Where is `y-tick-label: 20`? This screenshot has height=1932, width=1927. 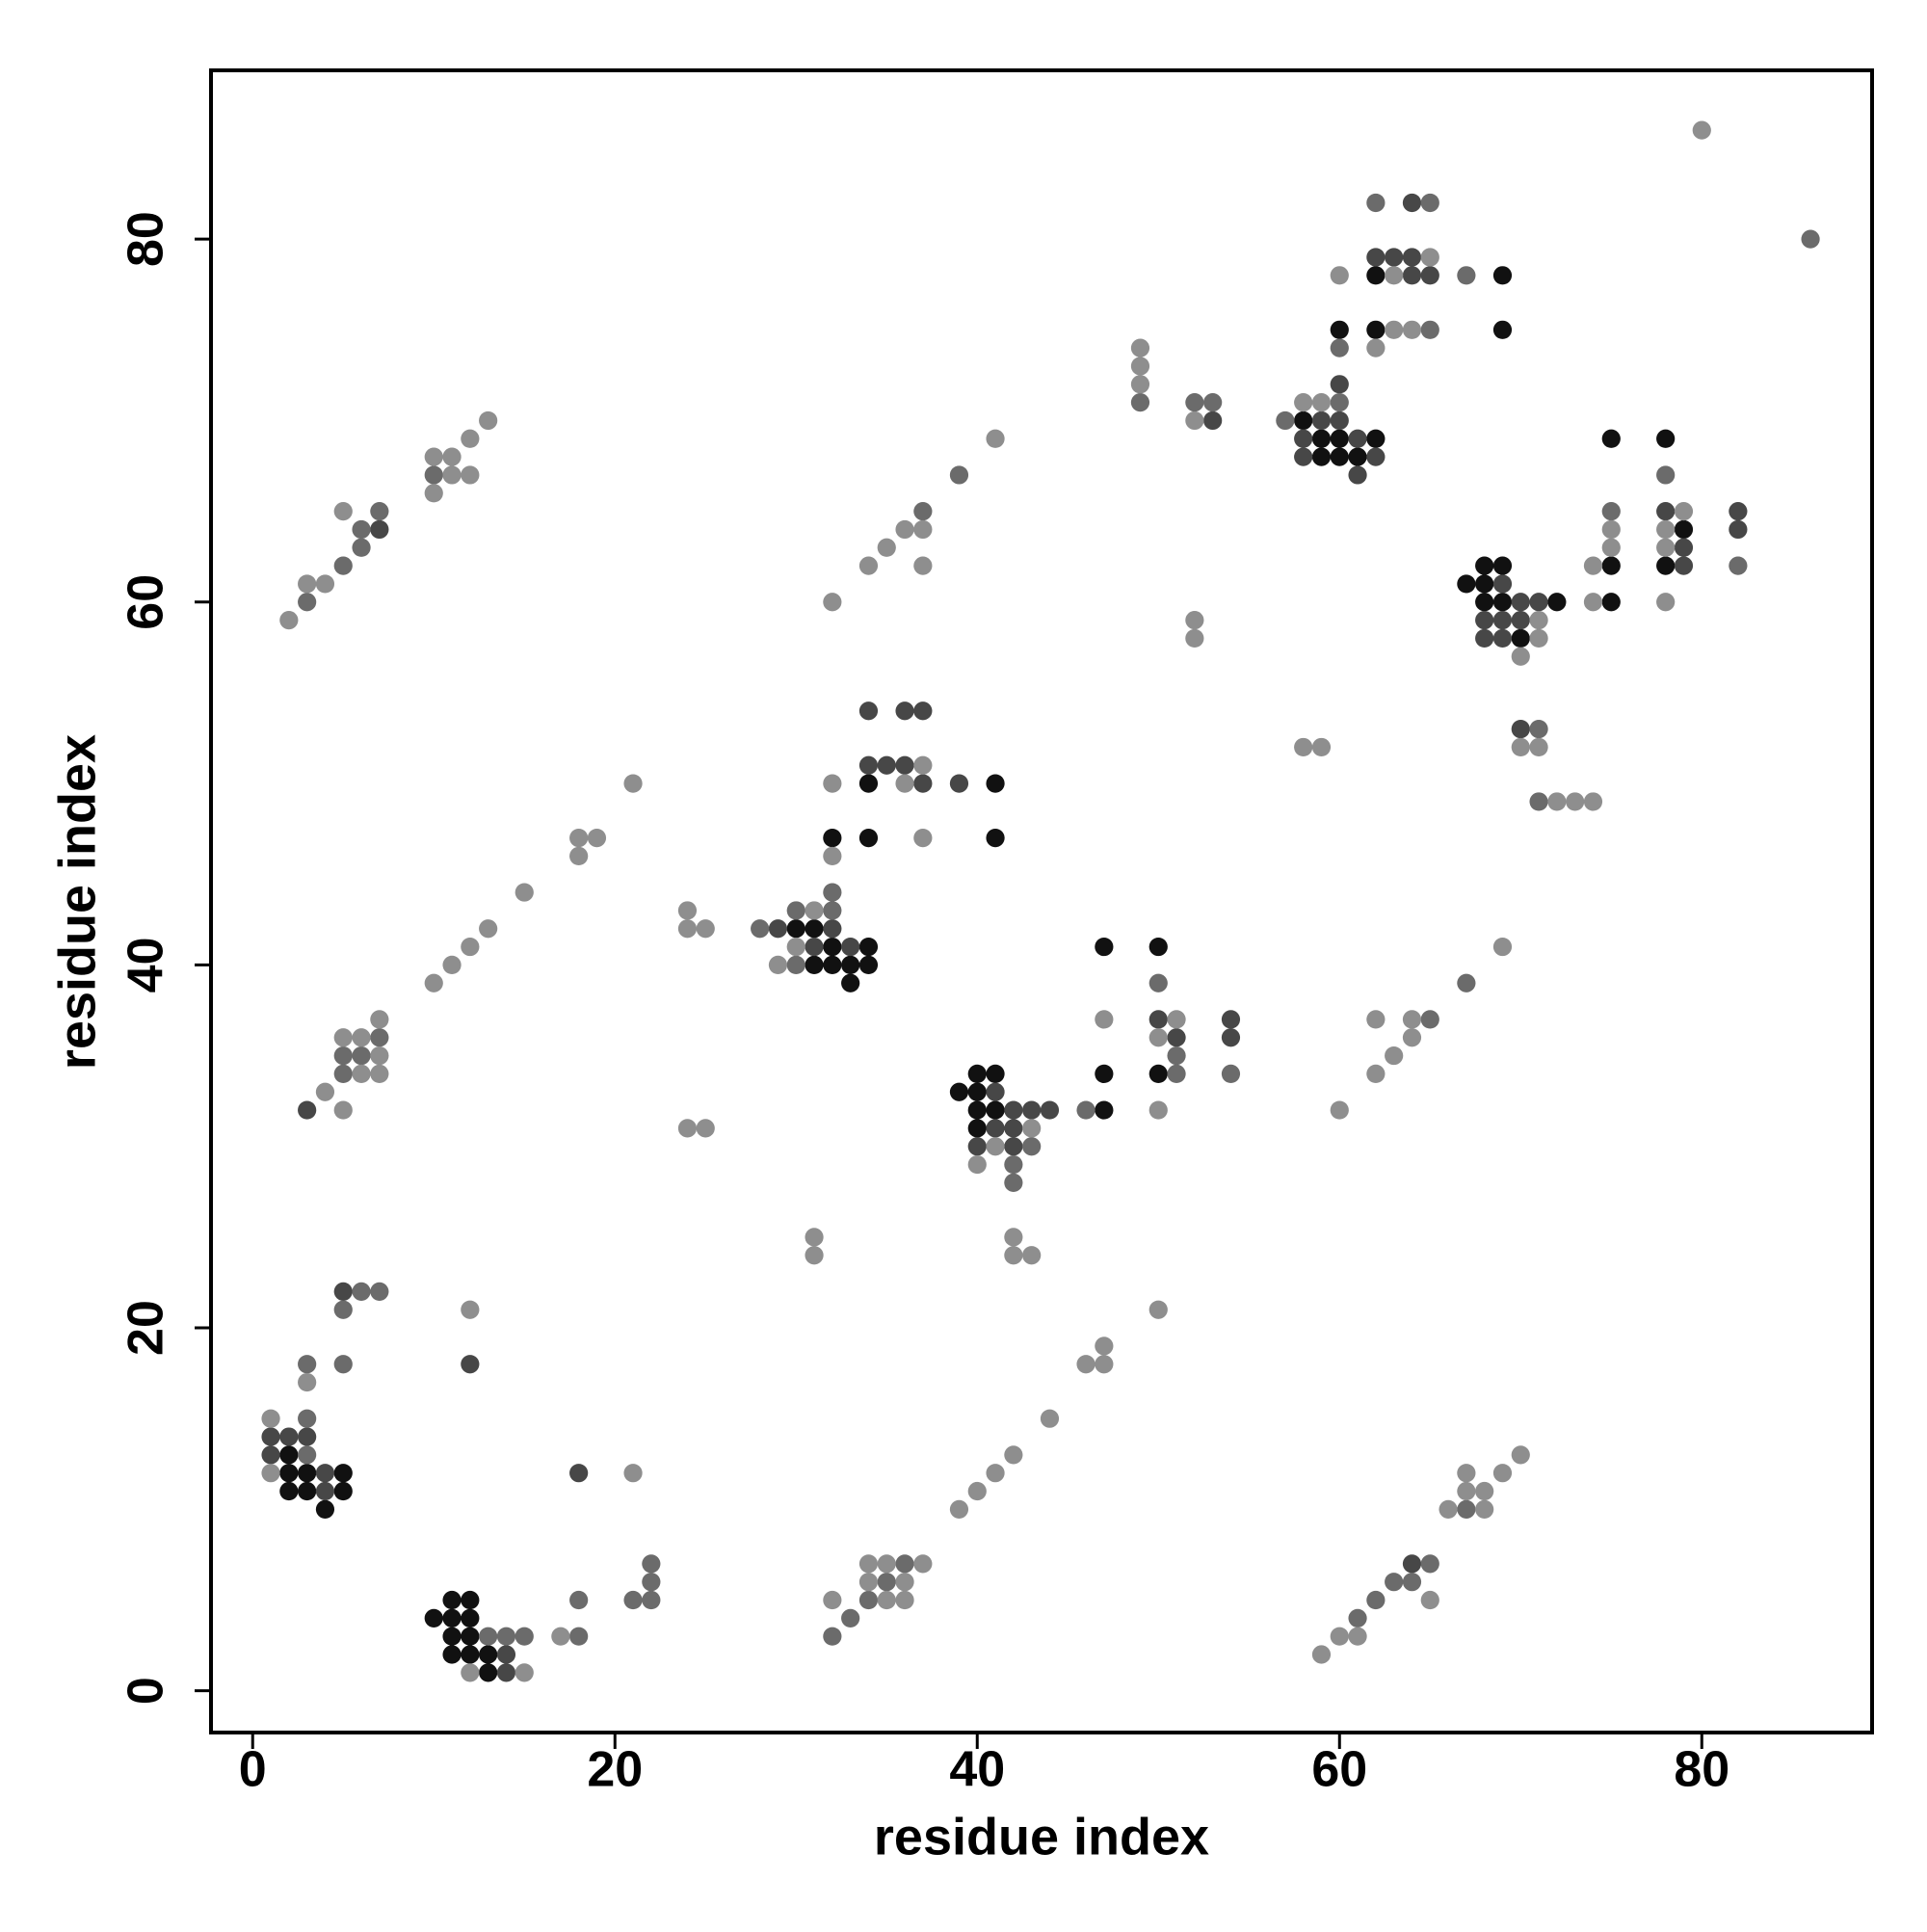 y-tick-label: 20 is located at coordinates (146, 1328).